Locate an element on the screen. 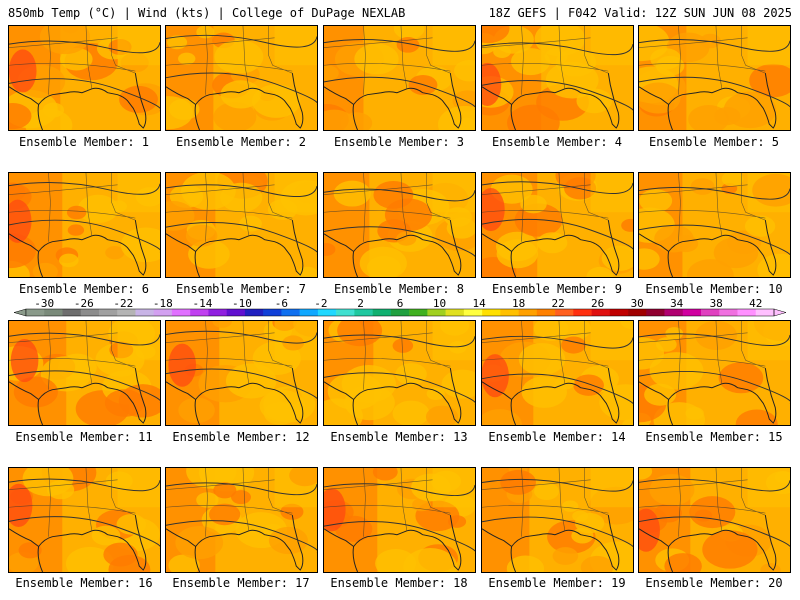  colorbar-tick-label: 34 is located at coordinates (677, 304).